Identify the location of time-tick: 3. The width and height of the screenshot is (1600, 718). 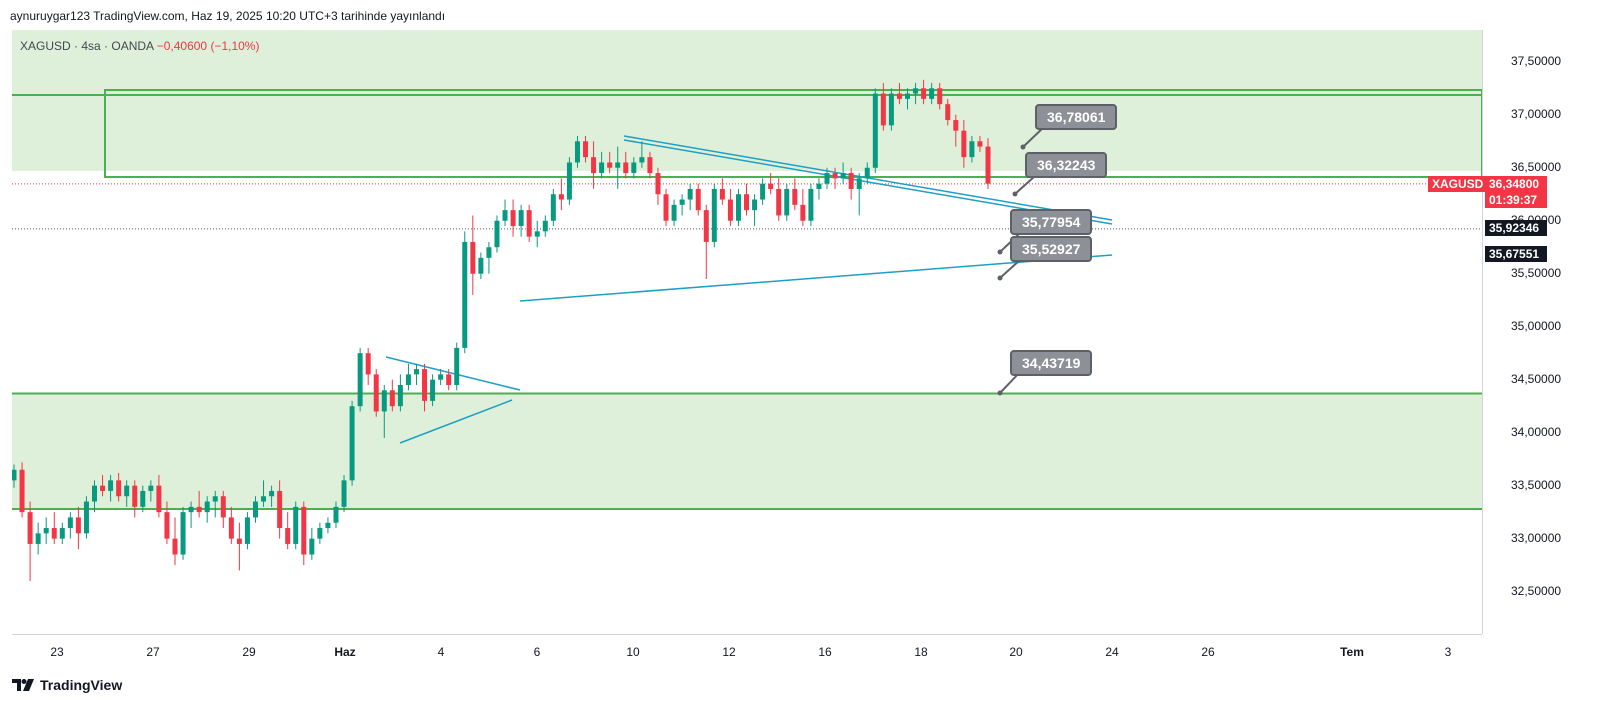
(1448, 652).